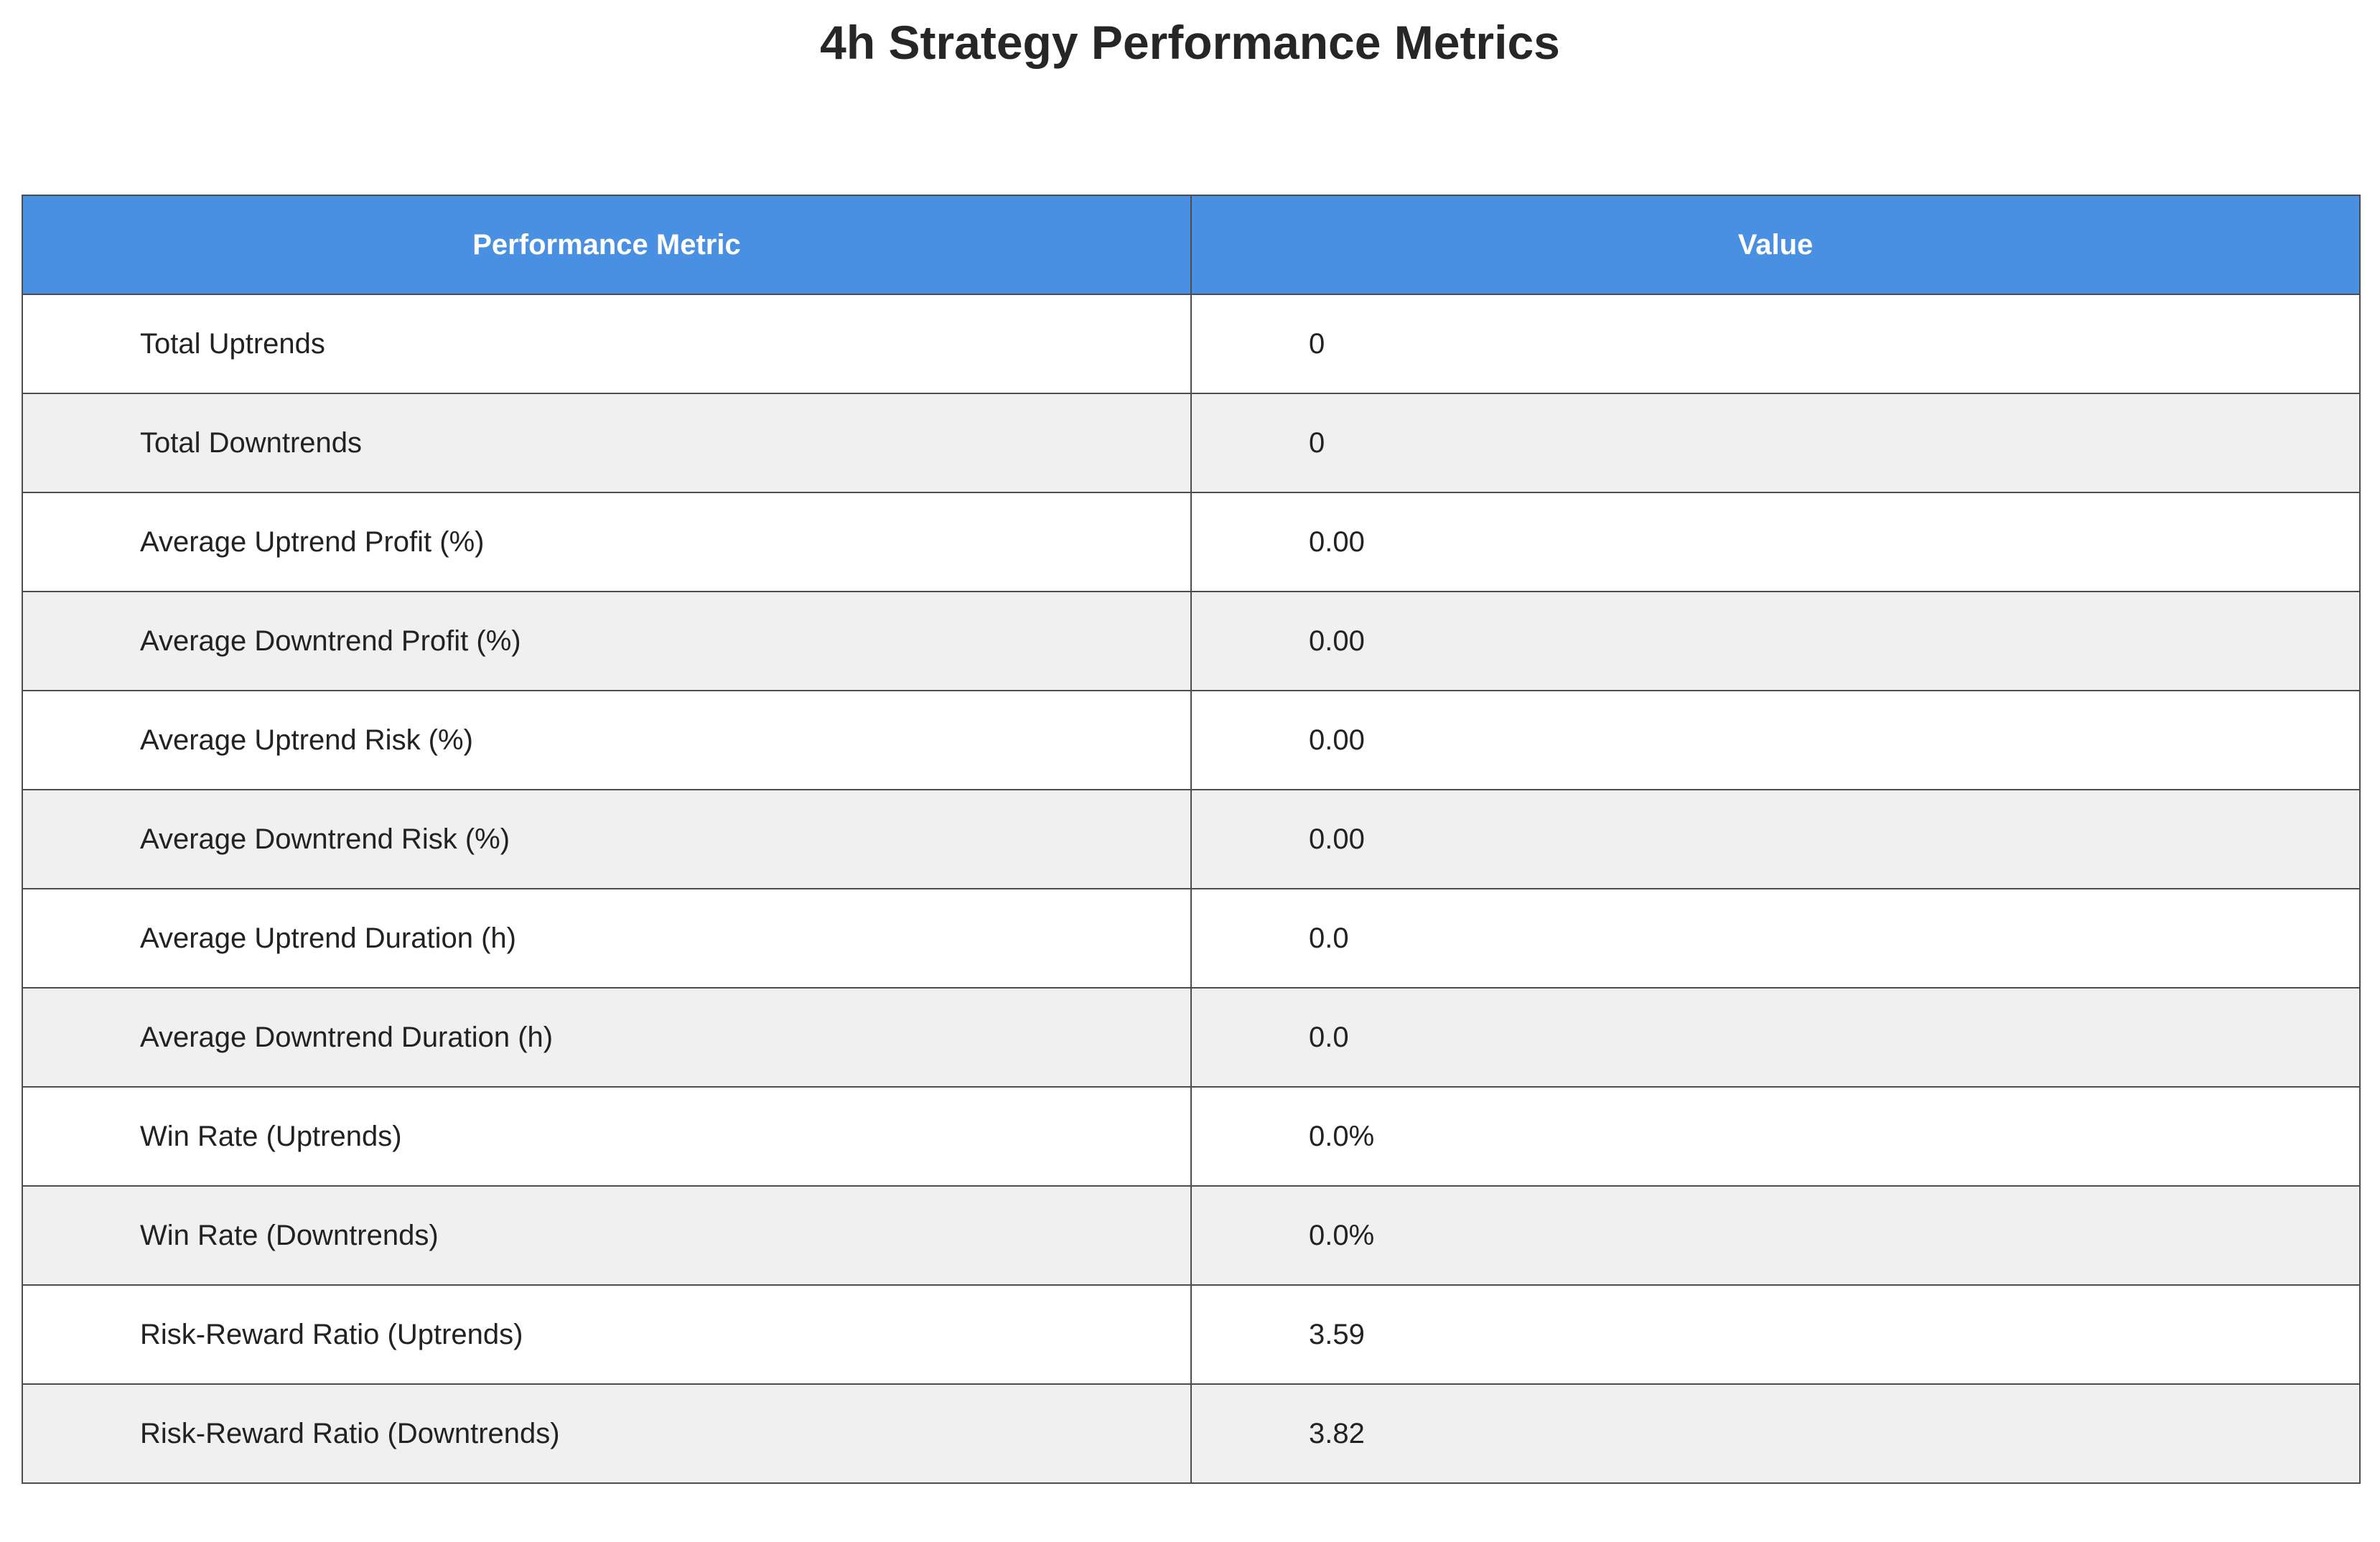  I want to click on table-row: Average Uptrend Profit (%) 0.00, so click(1191, 542).